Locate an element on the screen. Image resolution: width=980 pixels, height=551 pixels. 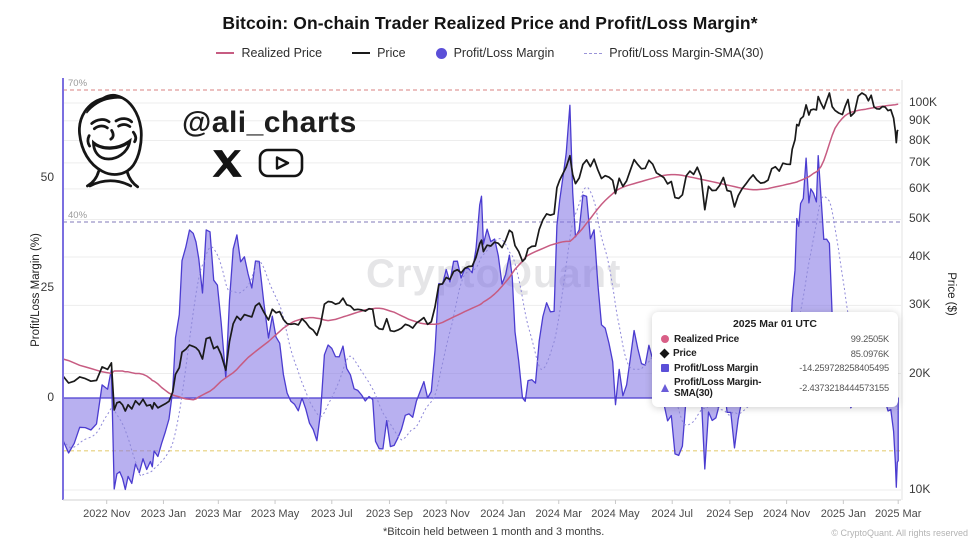
x-axis-label: 2024 Sep is located at coordinates (730, 514).